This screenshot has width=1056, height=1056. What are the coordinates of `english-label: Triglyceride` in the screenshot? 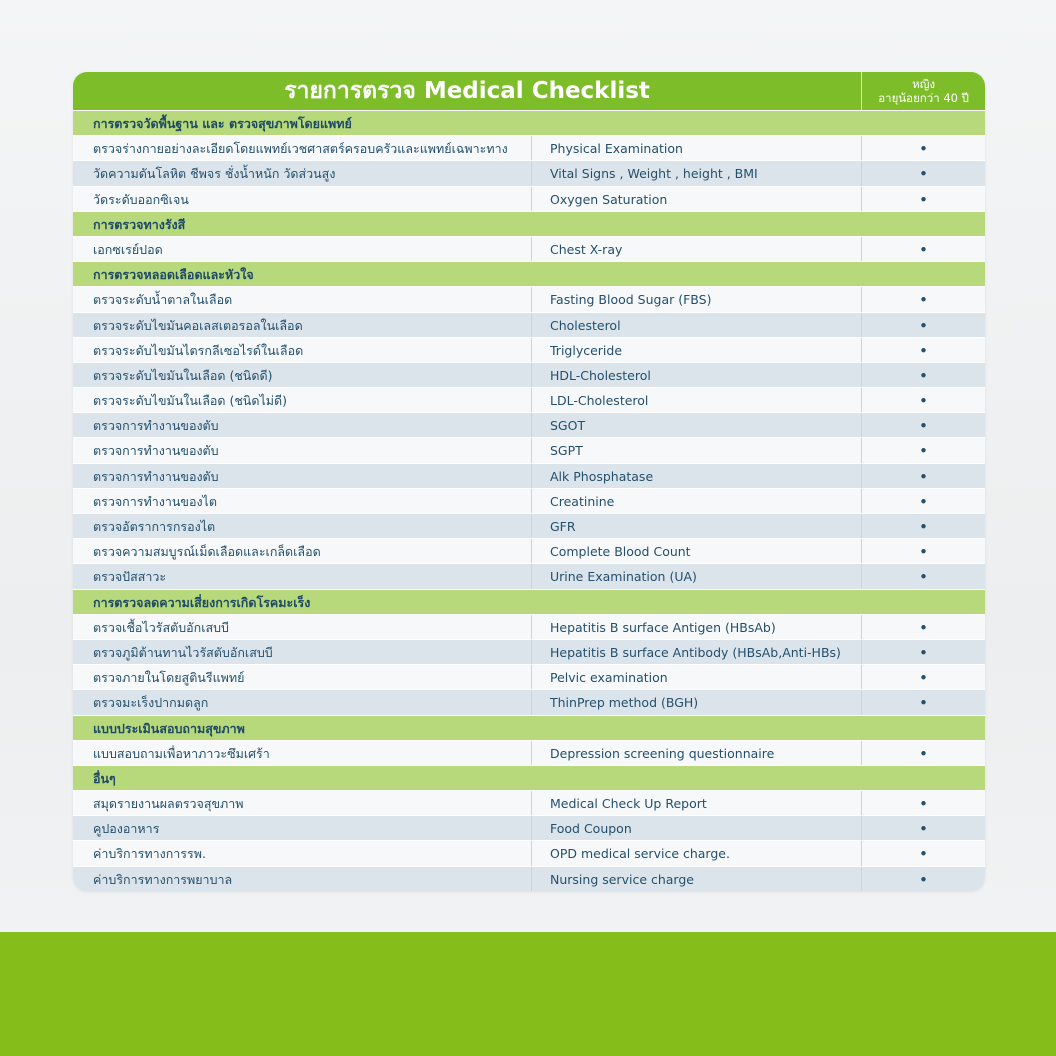 It's located at (697, 349).